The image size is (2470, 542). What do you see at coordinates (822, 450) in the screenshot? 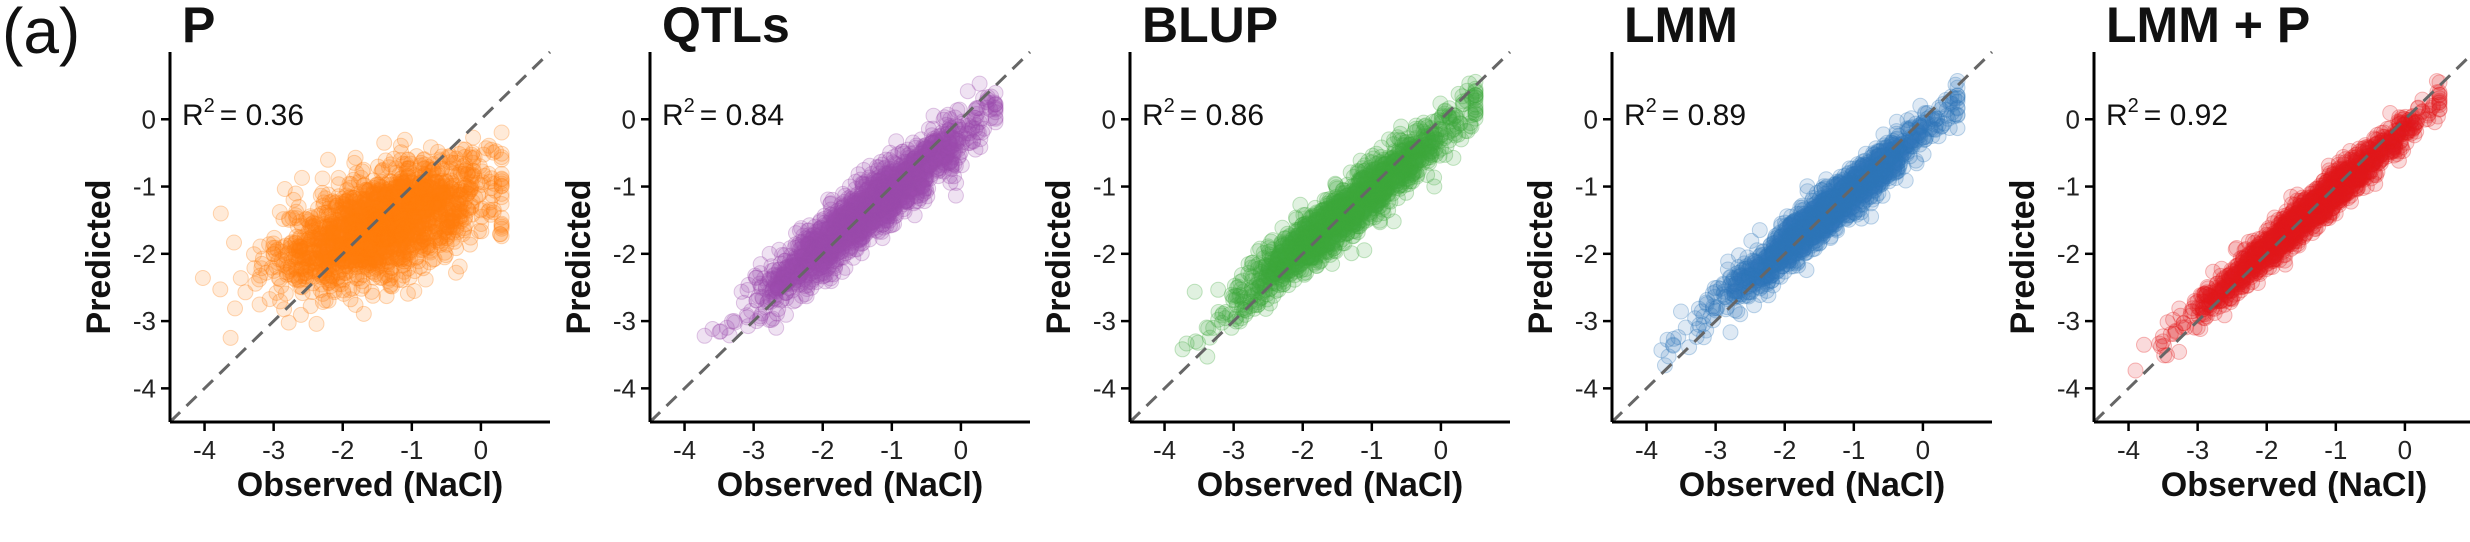
I see `x-tick-label: -2` at bounding box center [822, 450].